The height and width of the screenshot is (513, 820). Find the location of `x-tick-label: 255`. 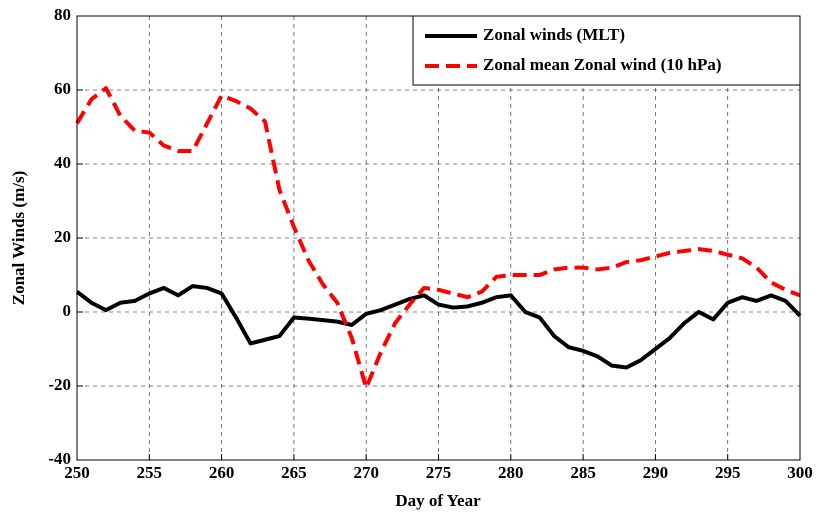

x-tick-label: 255 is located at coordinates (150, 472).